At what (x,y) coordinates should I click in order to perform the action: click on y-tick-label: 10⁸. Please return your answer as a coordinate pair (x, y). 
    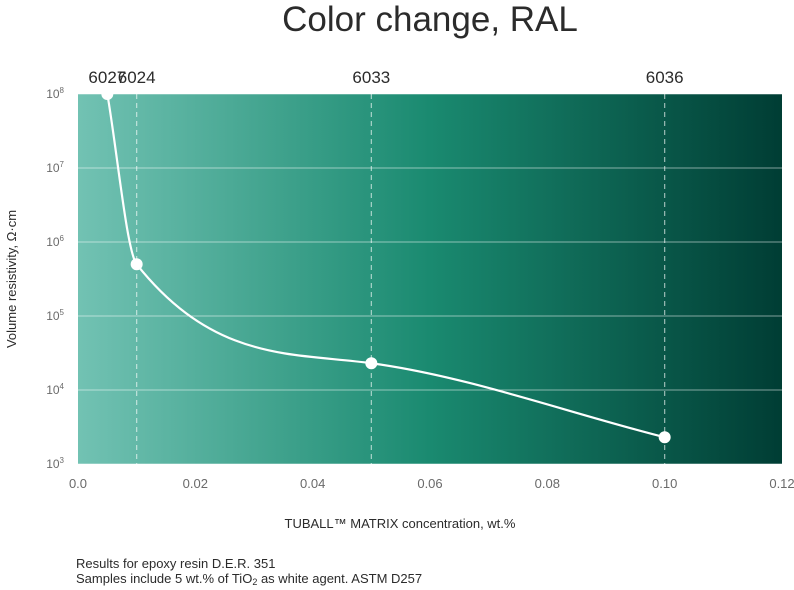
    Looking at the image, I should click on (55, 93).